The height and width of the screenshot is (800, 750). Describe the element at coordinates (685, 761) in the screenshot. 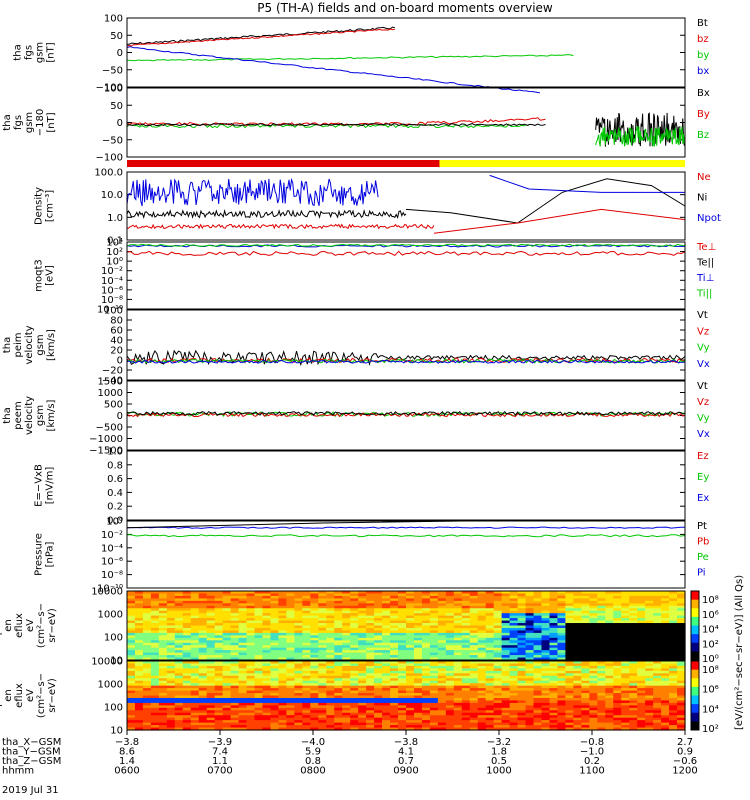

I see `xaxis-value: −0.6` at that location.